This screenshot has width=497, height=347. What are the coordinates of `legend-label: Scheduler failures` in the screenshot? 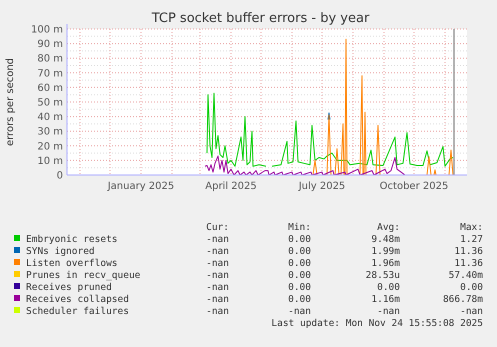 It's located at (77, 311).